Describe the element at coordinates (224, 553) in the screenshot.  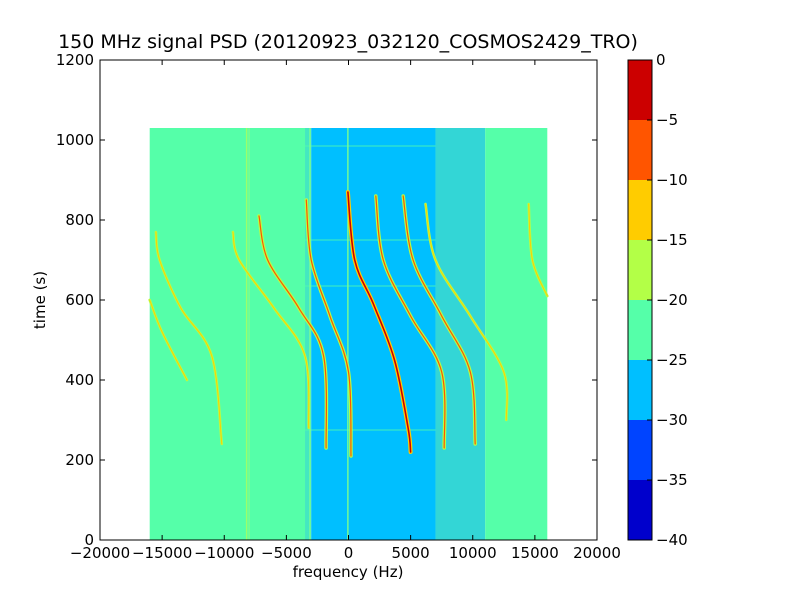
I see `x-tick-label-2: −10000` at that location.